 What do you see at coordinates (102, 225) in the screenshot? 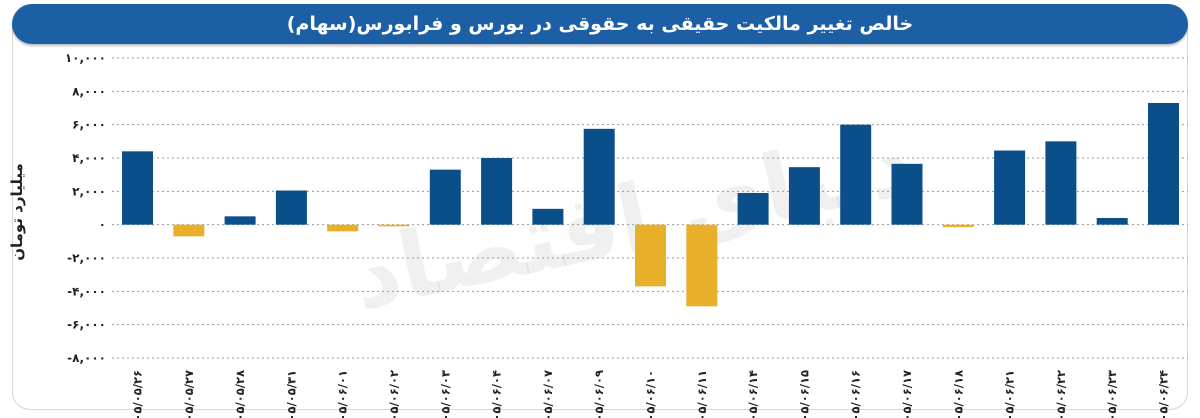
I see `y-tick-label: ۰` at bounding box center [102, 225].